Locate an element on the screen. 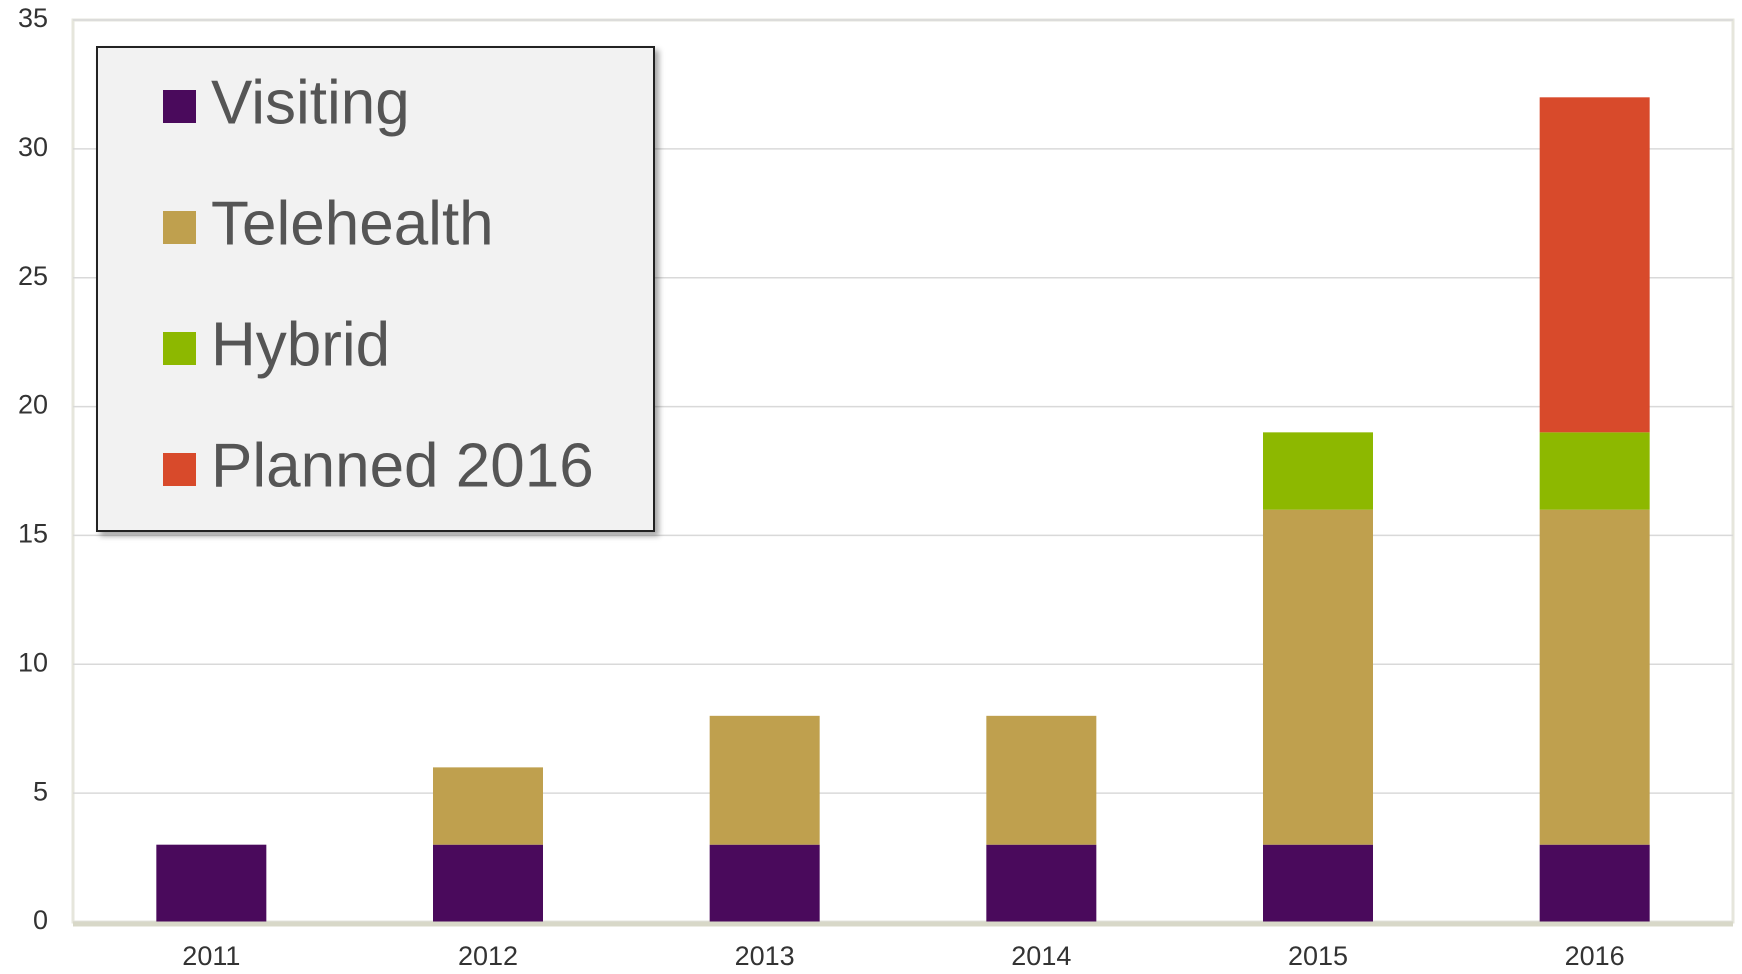 The image size is (1742, 974). y-tick-label: 25 is located at coordinates (33, 276).